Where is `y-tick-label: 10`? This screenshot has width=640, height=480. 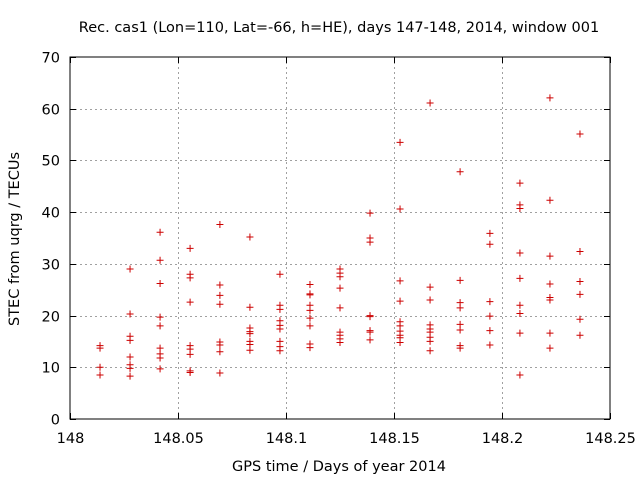 y-tick-label: 10 is located at coordinates (51, 369).